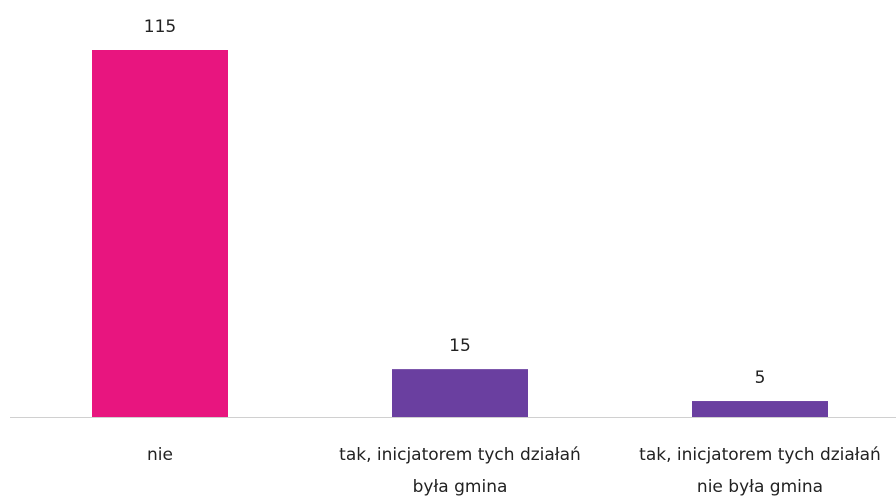 Image resolution: width=896 pixels, height=500 pixels. Describe the element at coordinates (760, 378) in the screenshot. I see `value-label: 5` at that location.